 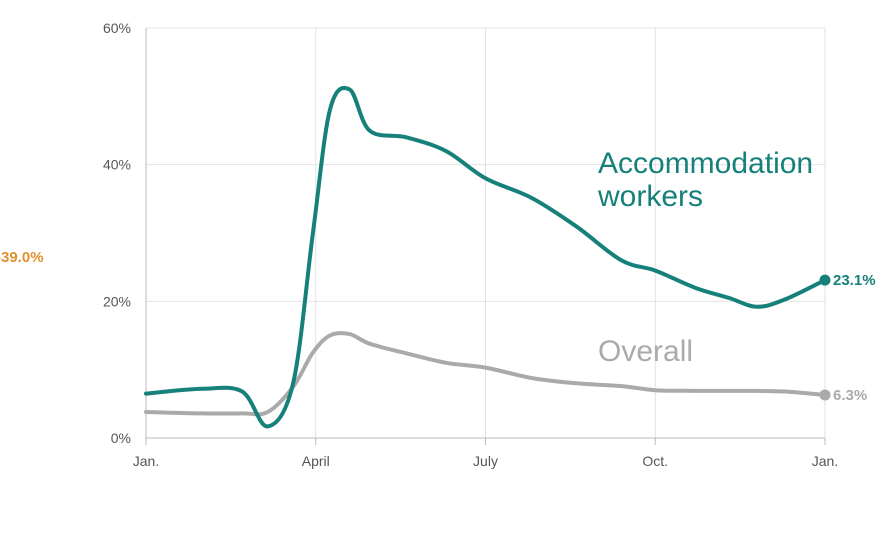 What do you see at coordinates (485, 374) in the screenshot?
I see `overall-series-line` at bounding box center [485, 374].